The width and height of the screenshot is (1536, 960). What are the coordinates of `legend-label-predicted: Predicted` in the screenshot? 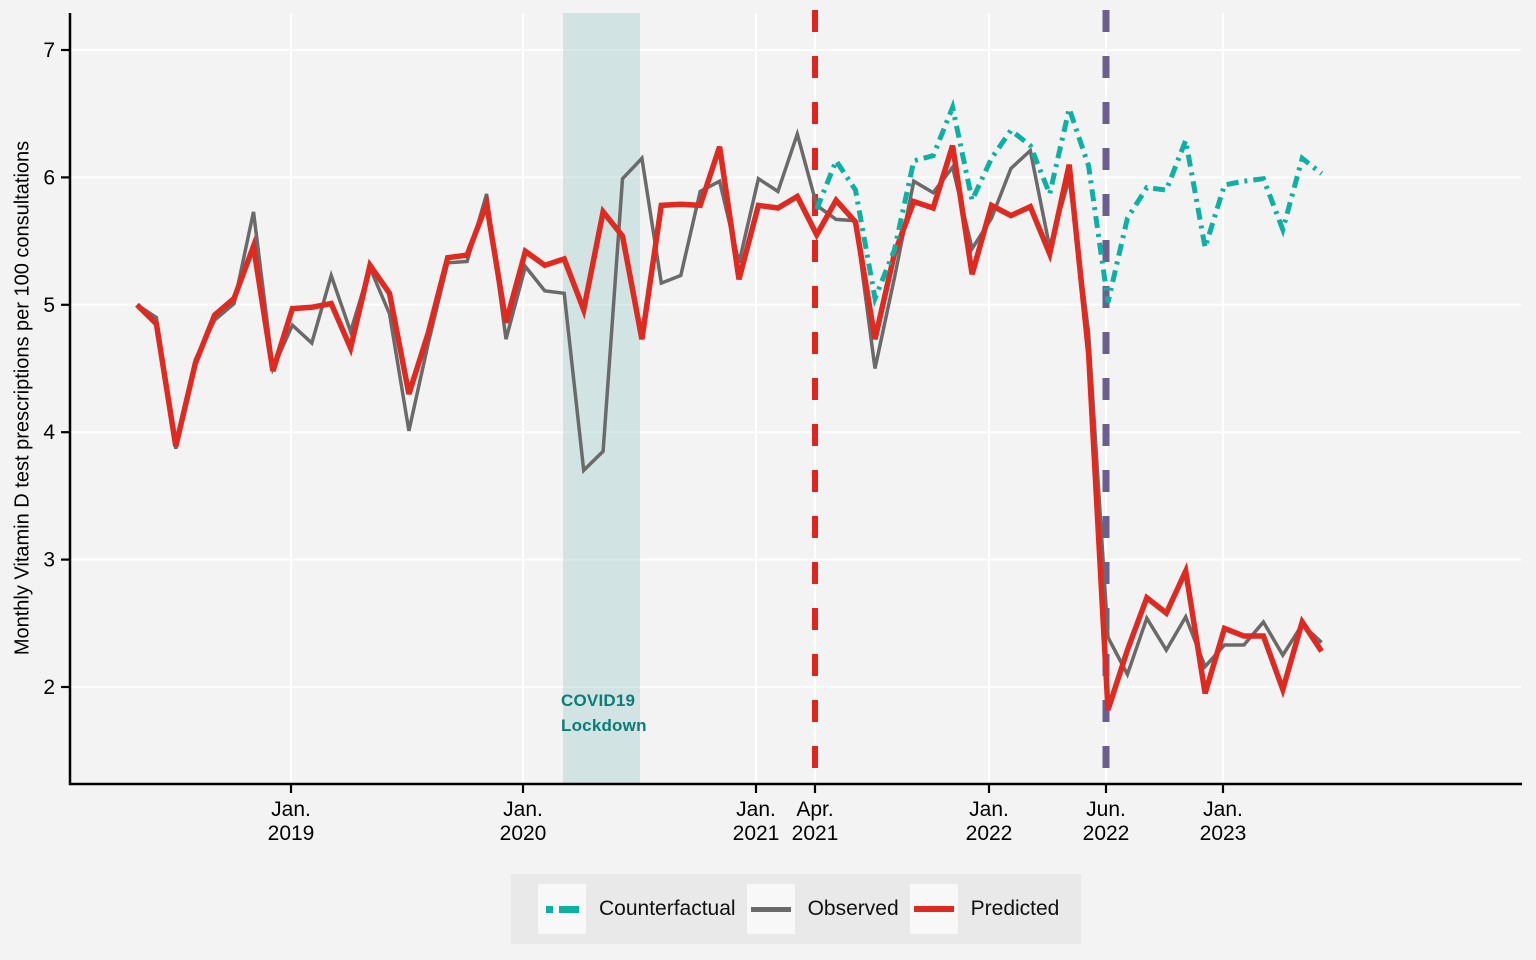 It's located at (1015, 908).